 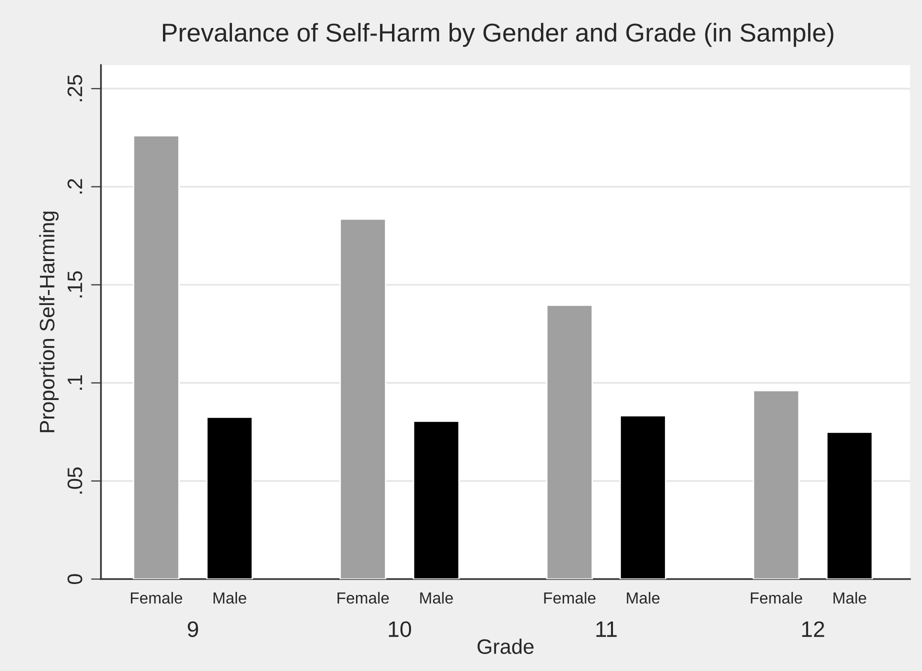 I want to click on x-tick-label: 11, so click(x=606, y=629).